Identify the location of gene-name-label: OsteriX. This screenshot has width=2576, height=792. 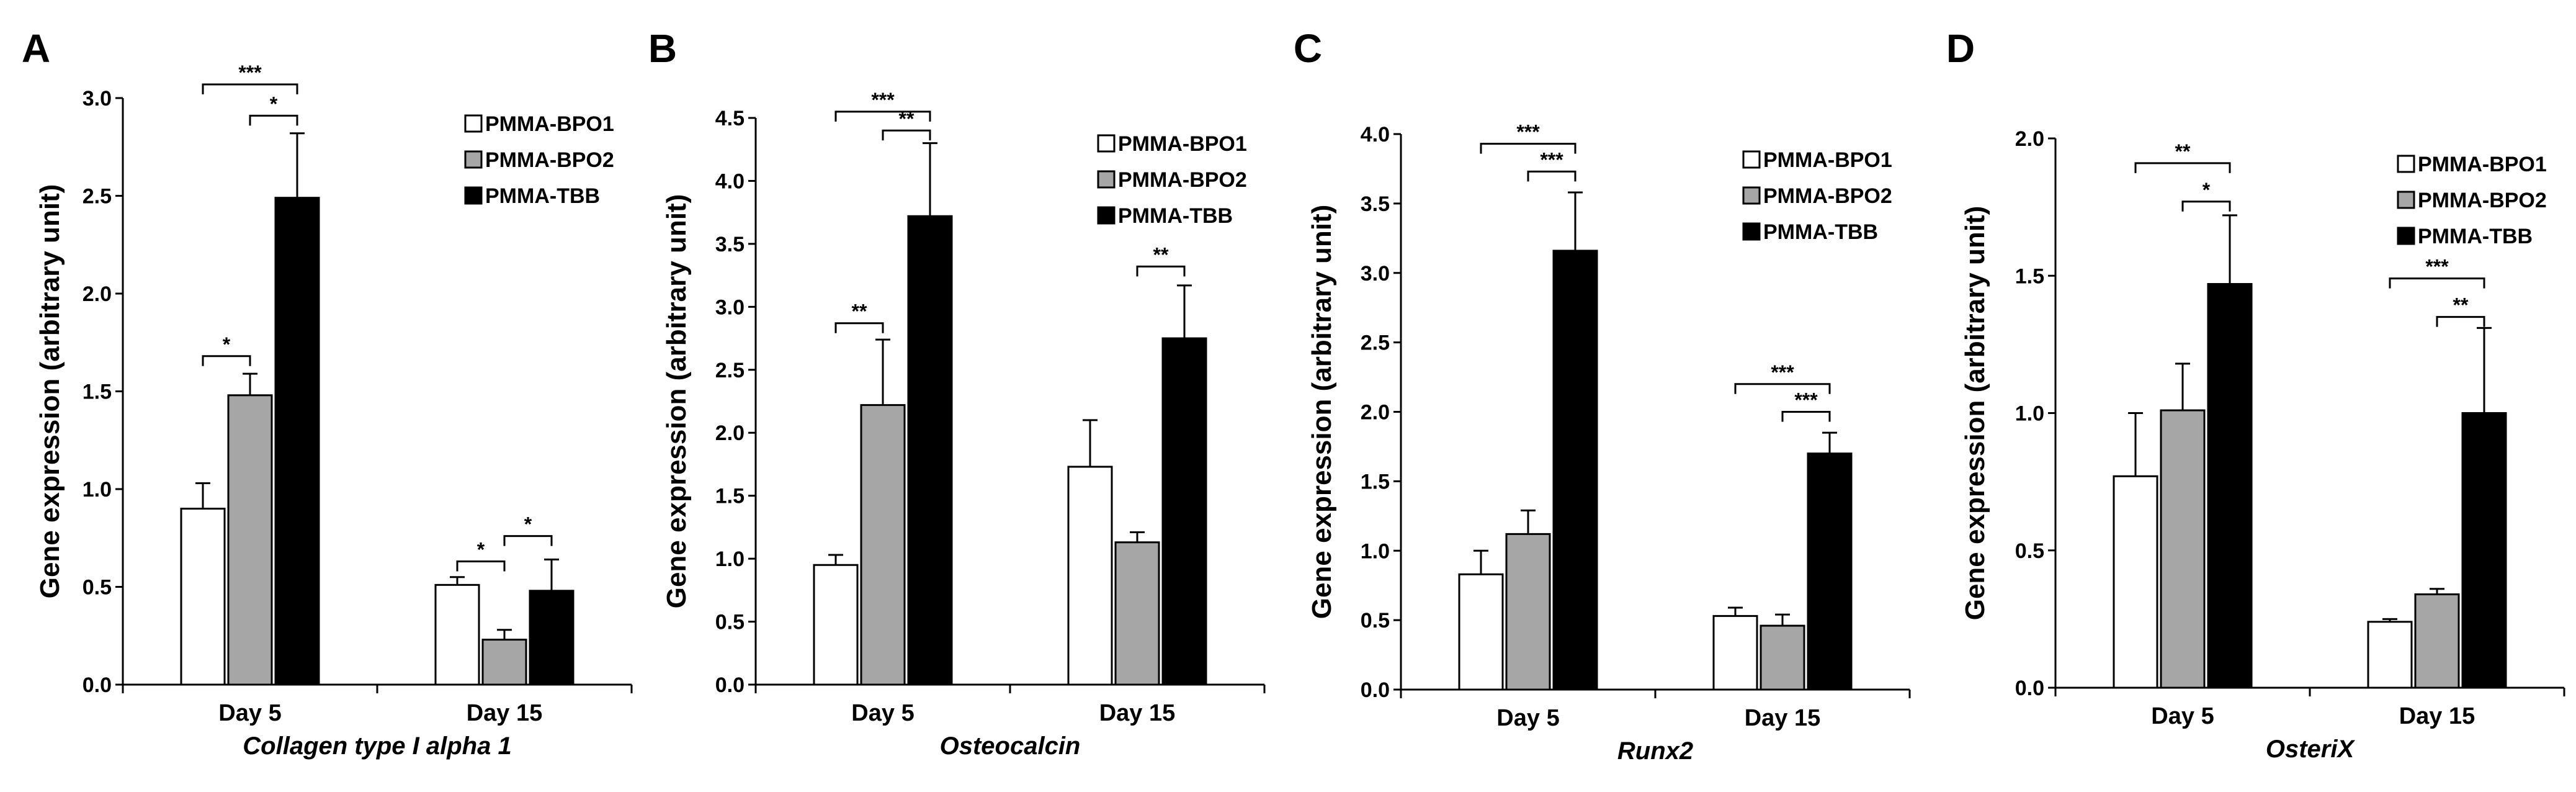
(2311, 749).